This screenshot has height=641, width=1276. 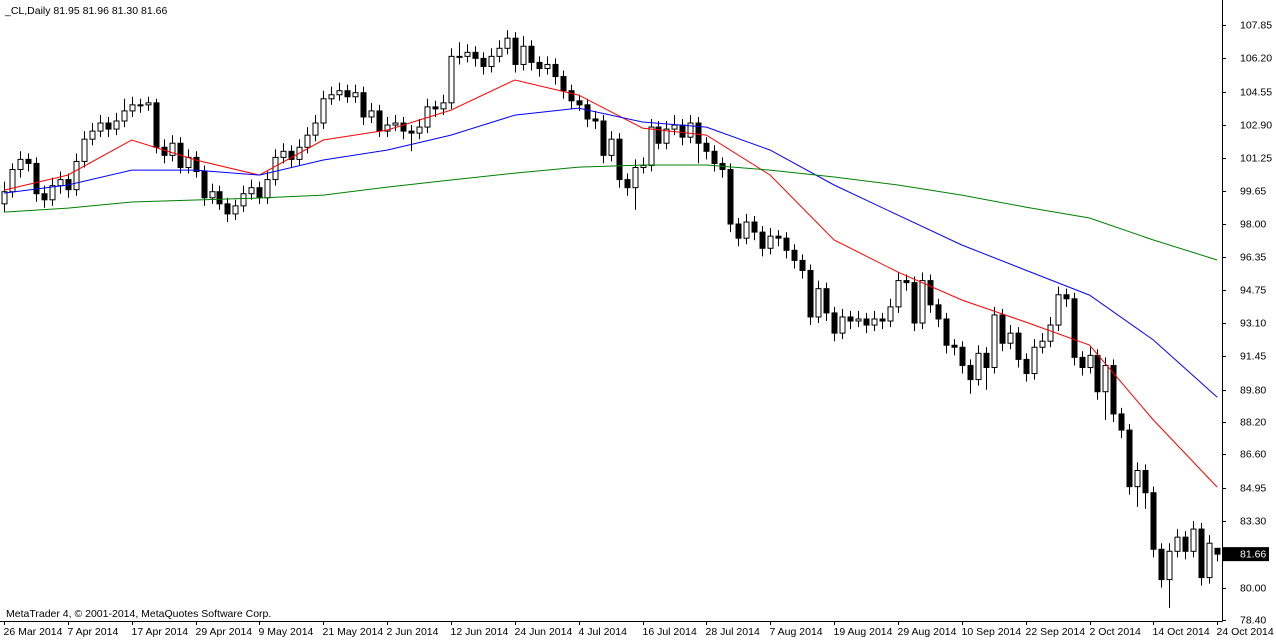 What do you see at coordinates (1246, 554) in the screenshot?
I see `last-price-box` at bounding box center [1246, 554].